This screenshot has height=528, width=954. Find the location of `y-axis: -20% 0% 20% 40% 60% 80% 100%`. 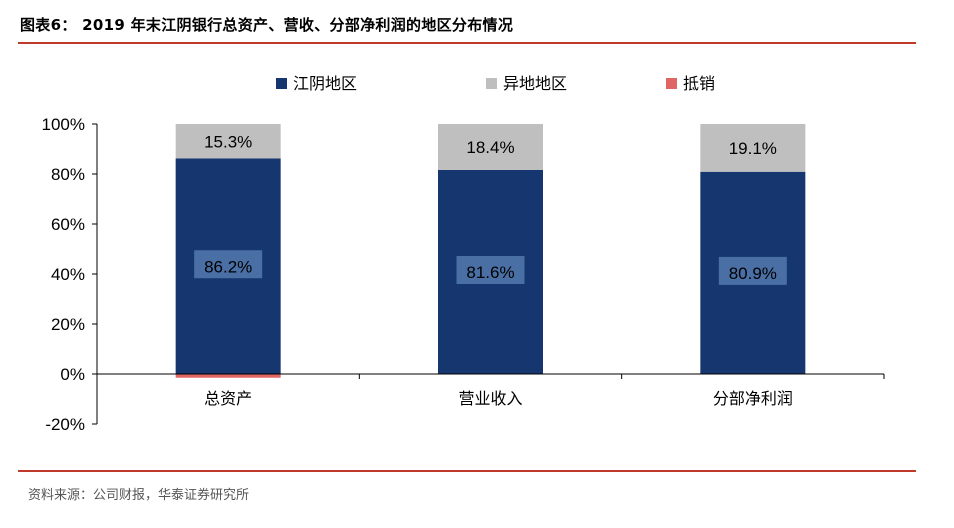

y-axis: -20% 0% 20% 40% 60% 80% 100% is located at coordinates (70, 274).